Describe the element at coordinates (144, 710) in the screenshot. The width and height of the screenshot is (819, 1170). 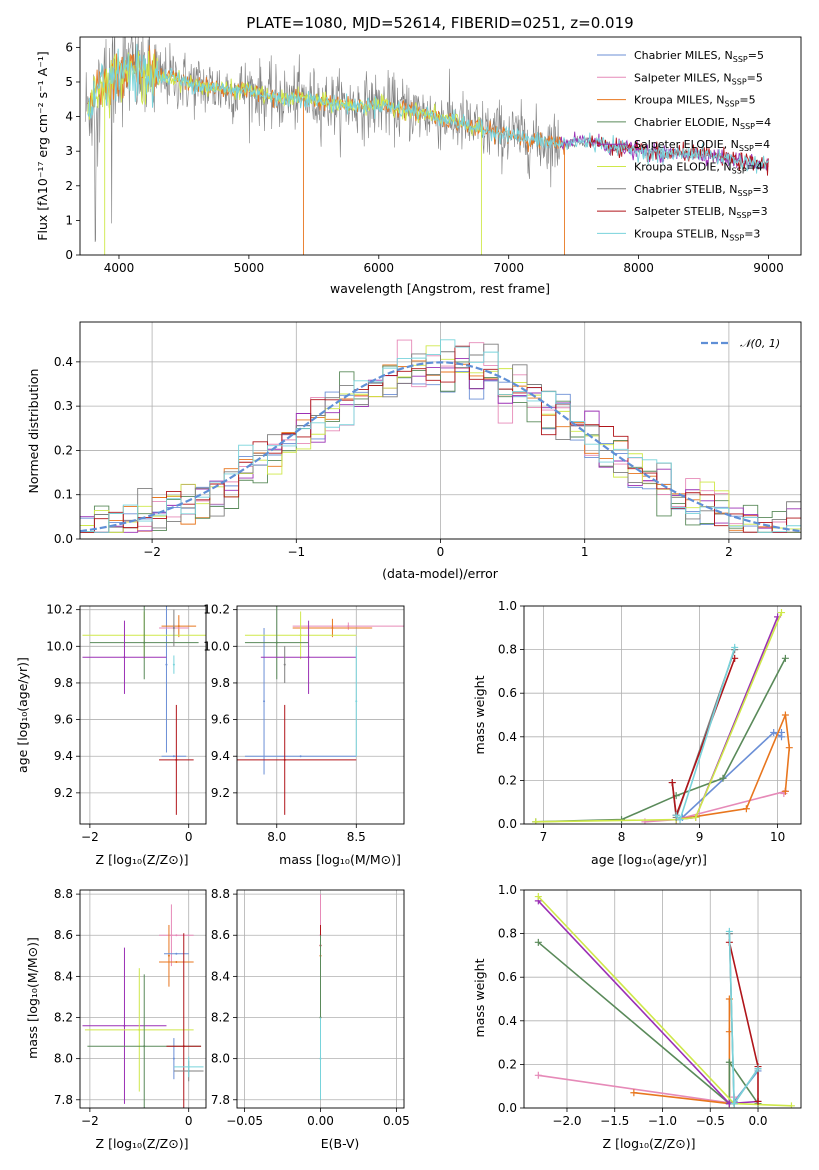
I see `age-vs-Z-plot-area` at that location.